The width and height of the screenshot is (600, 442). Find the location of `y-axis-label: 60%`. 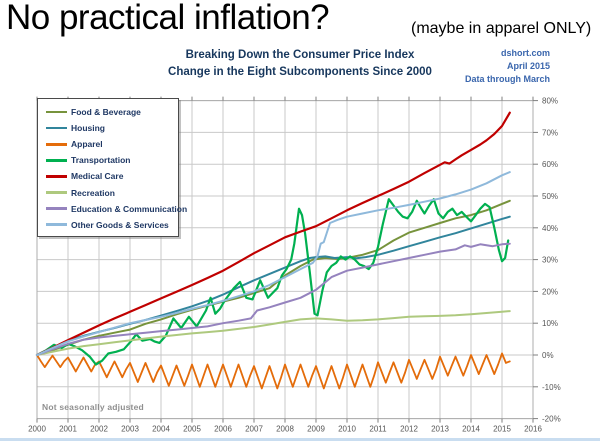

y-axis-label: 60% is located at coordinates (550, 164).